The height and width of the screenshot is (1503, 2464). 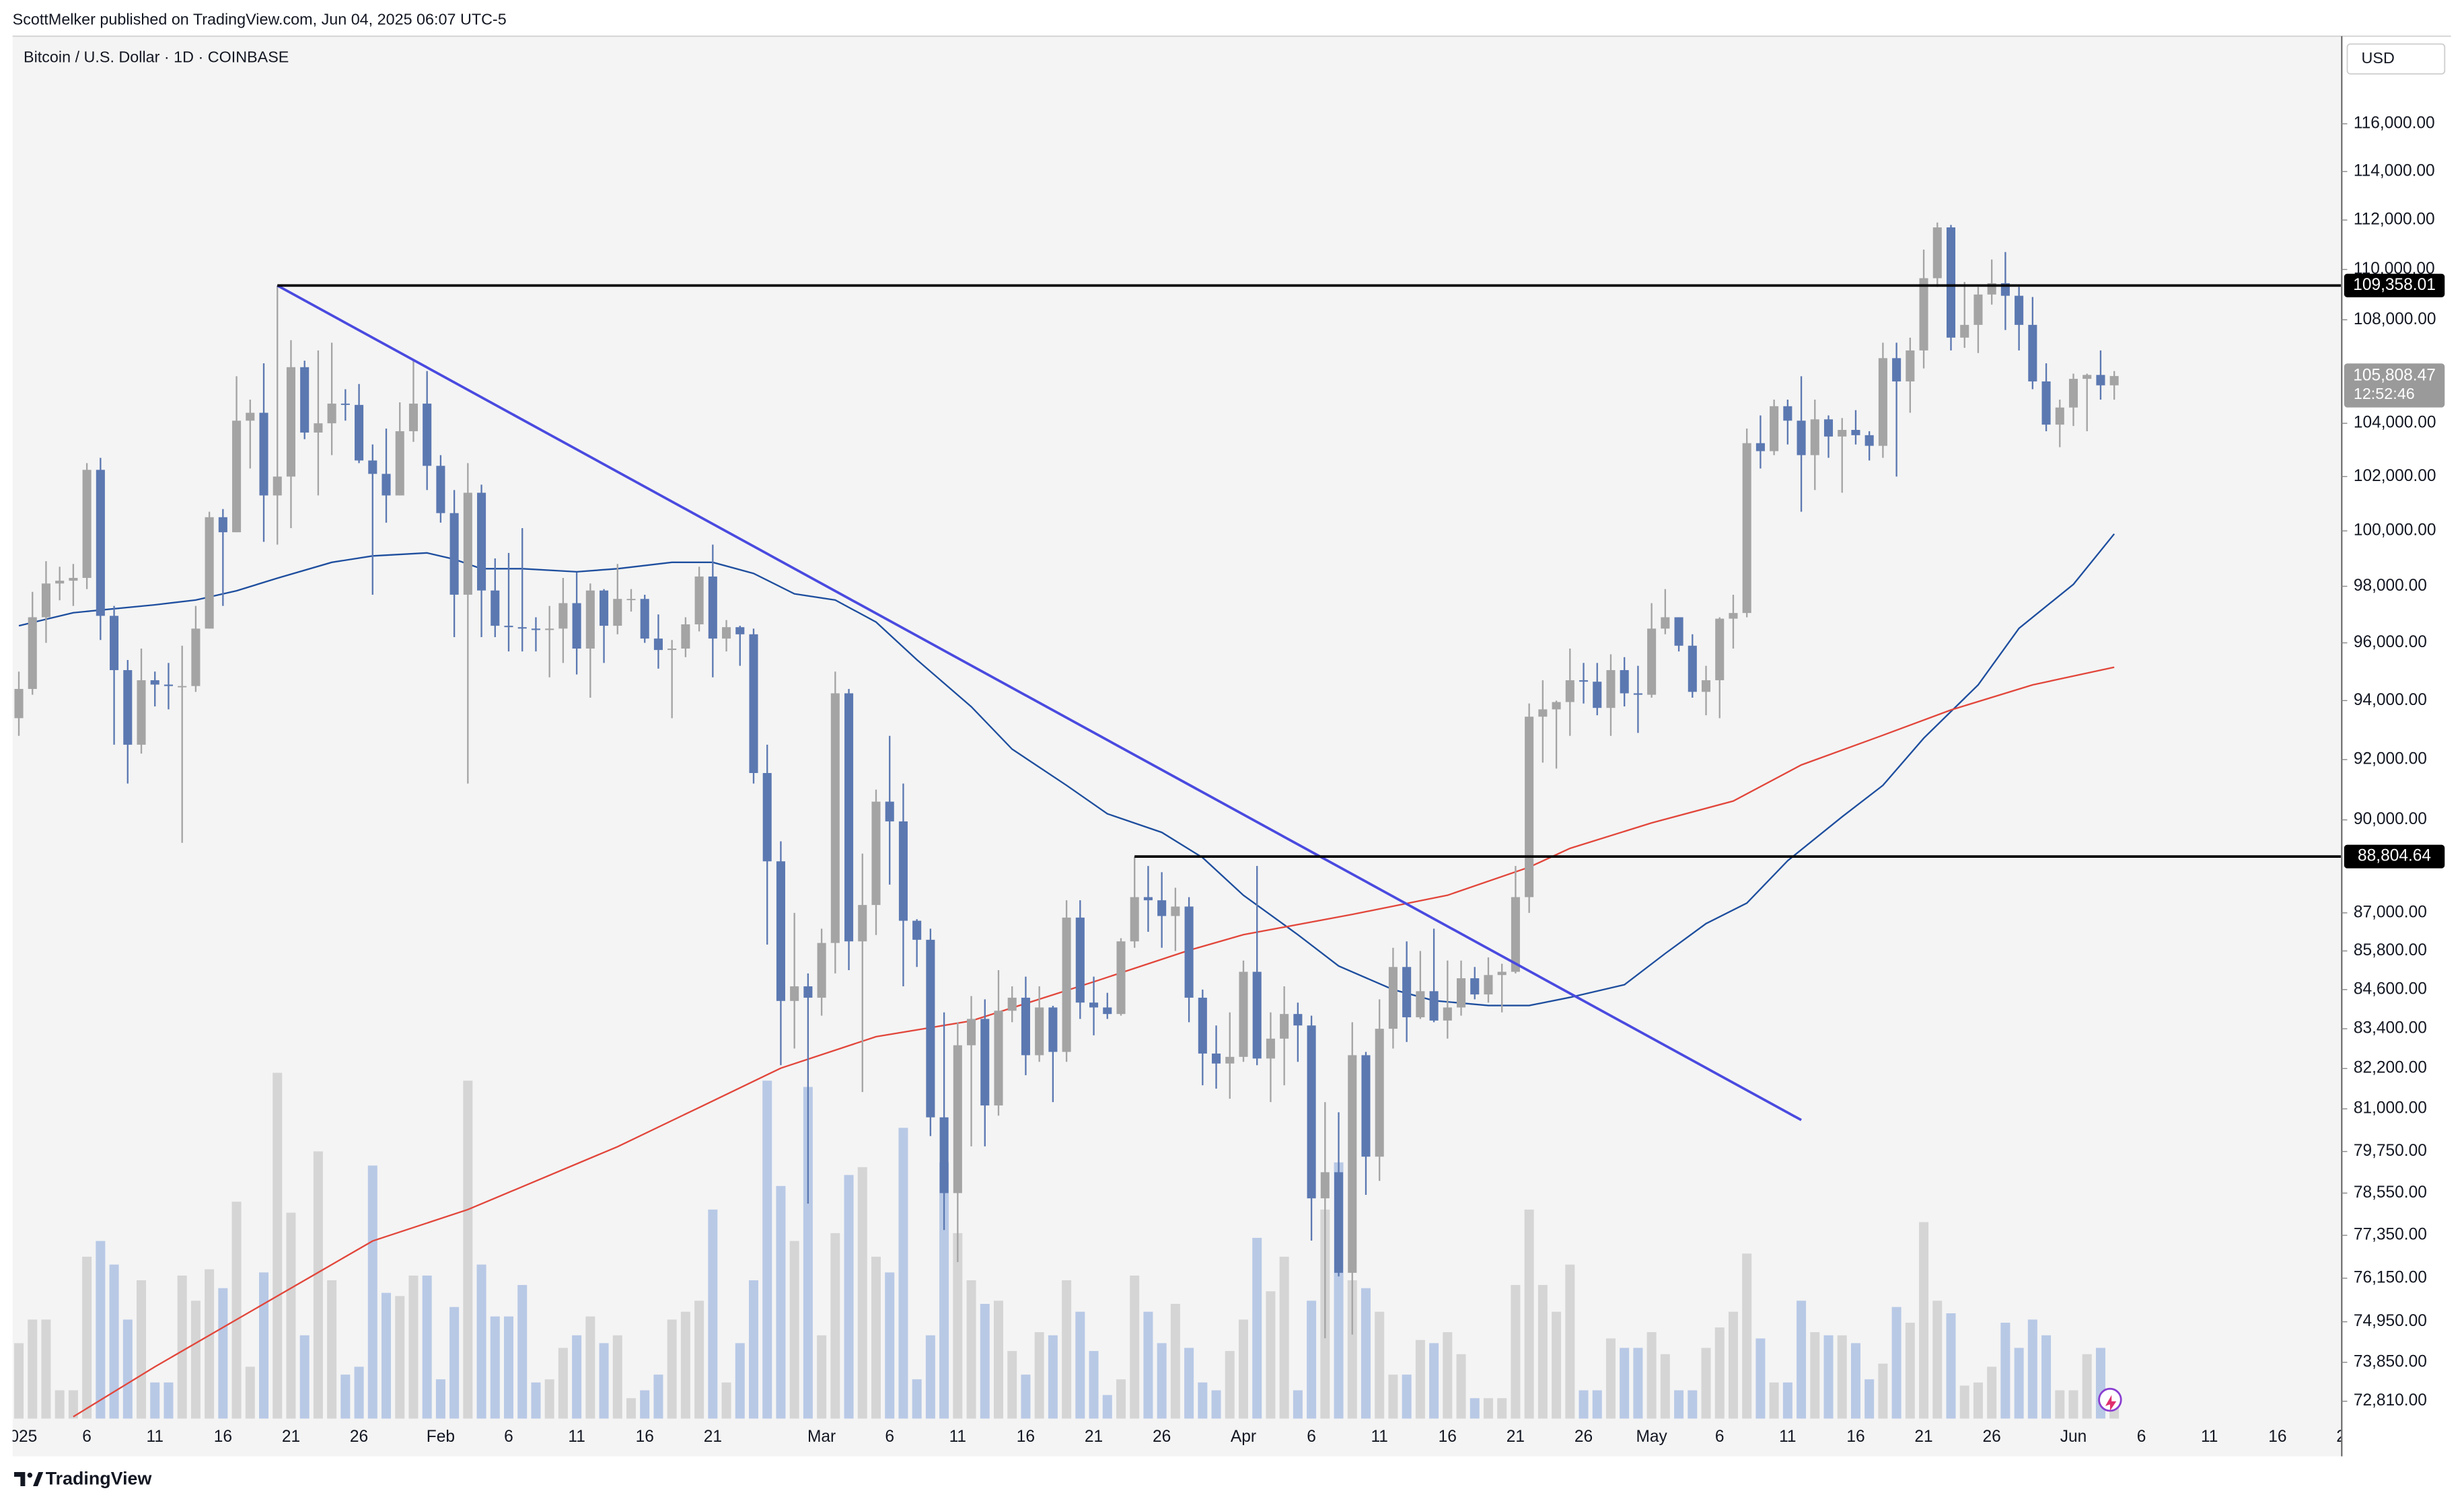 I want to click on brand-logo-slash, so click(x=38, y=1478).